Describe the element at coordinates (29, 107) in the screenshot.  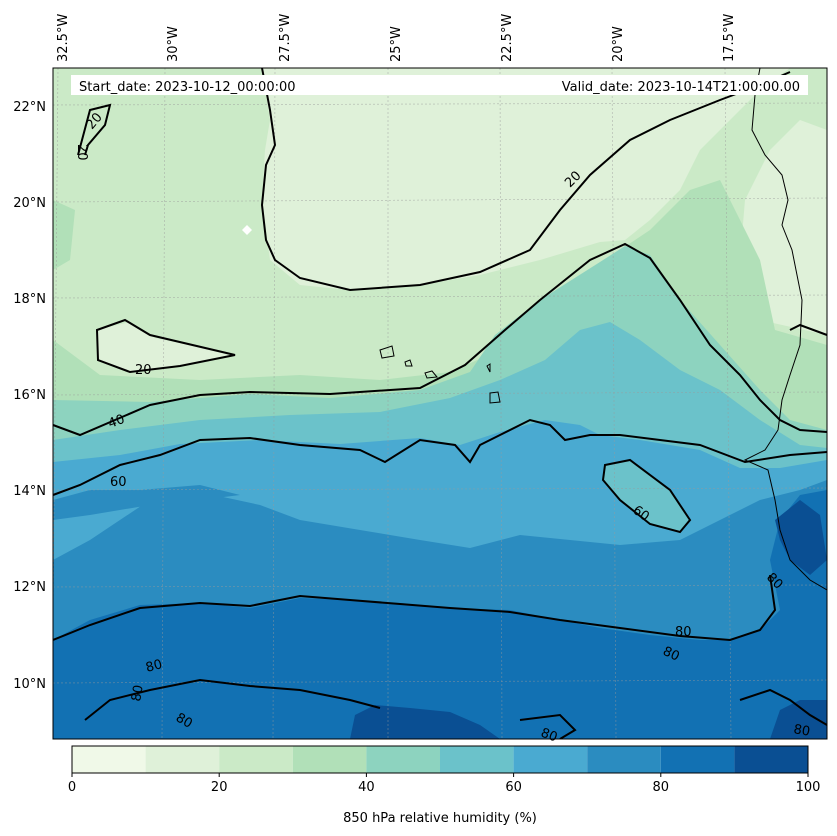
I see `lat-label-22n: 22°N` at that location.